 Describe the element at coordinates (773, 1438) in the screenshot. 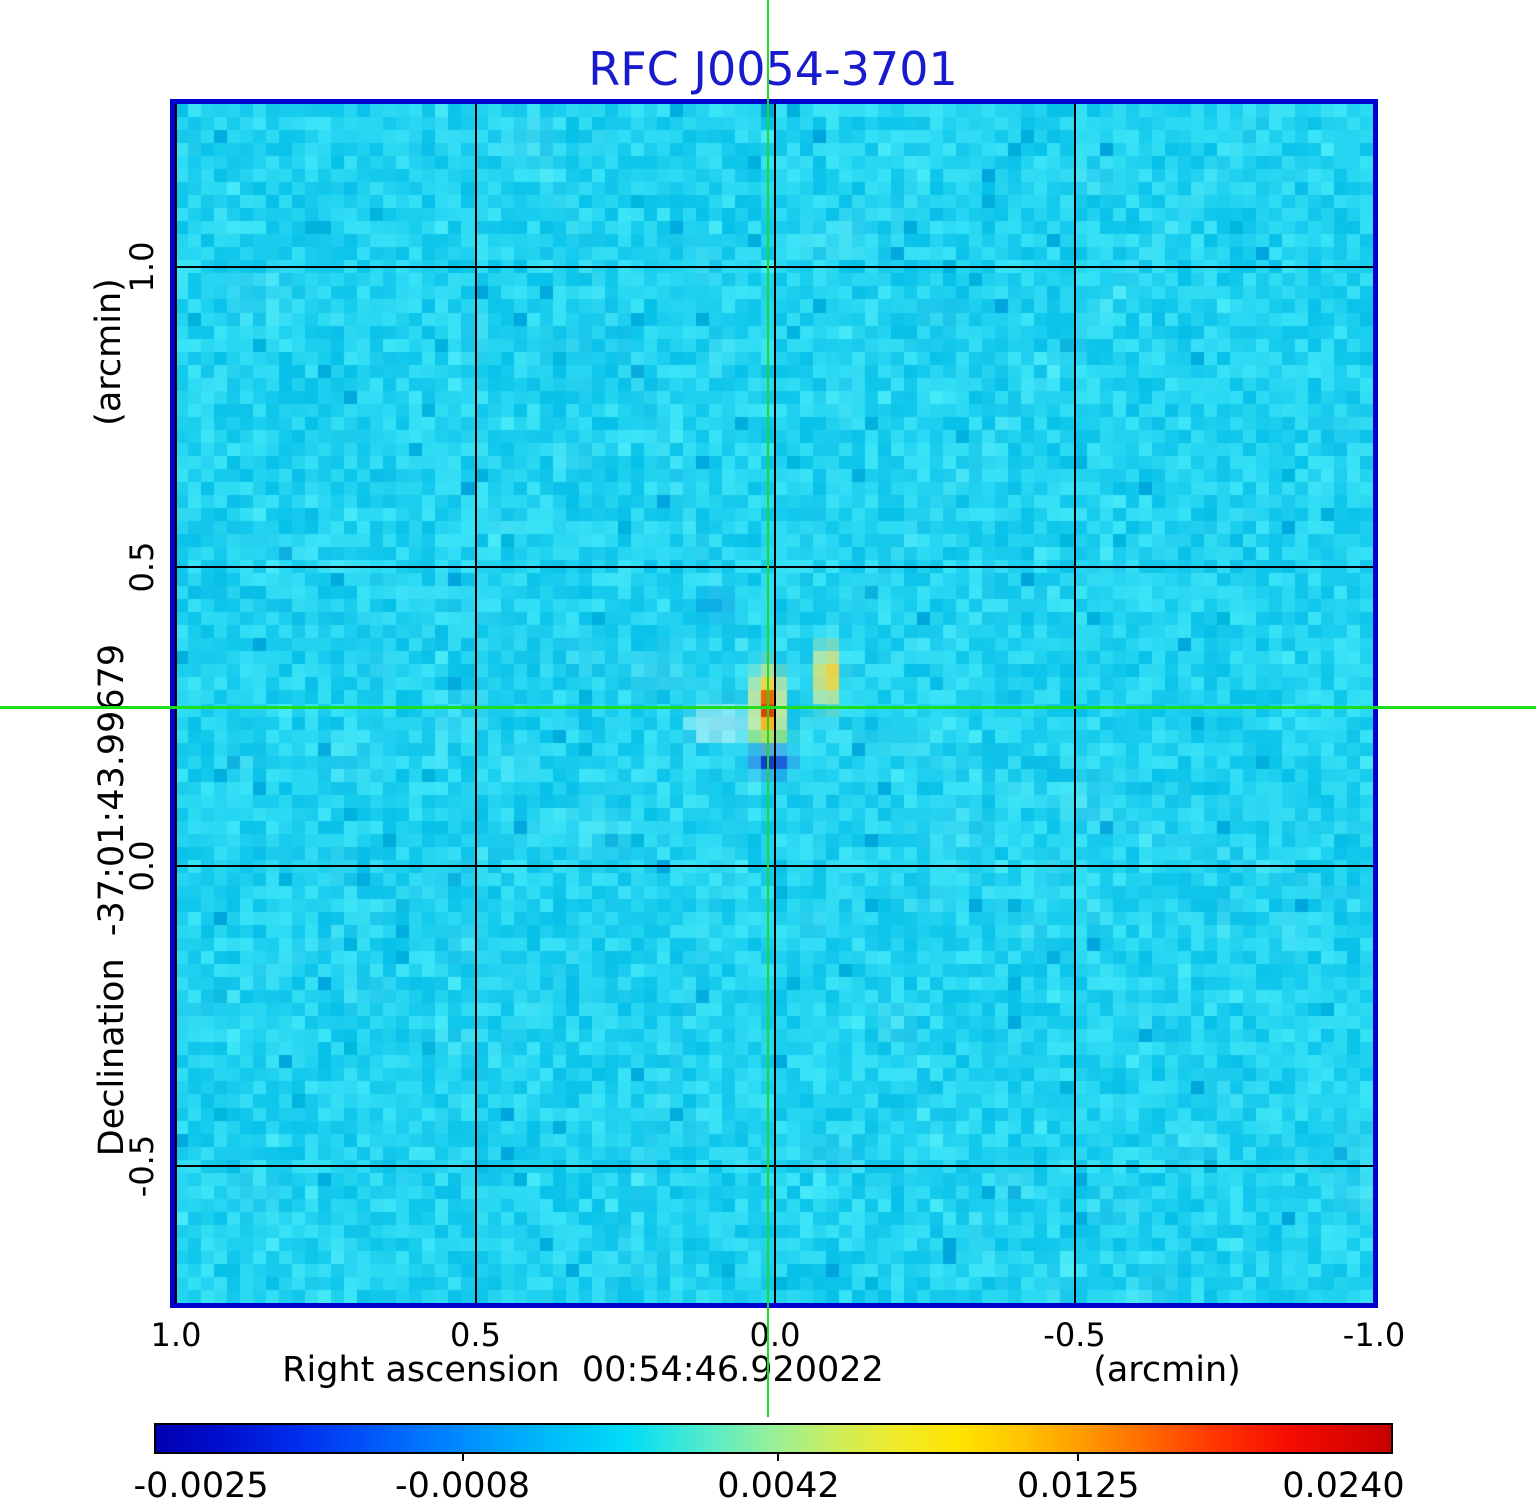

I see `colorbar-gradient` at that location.